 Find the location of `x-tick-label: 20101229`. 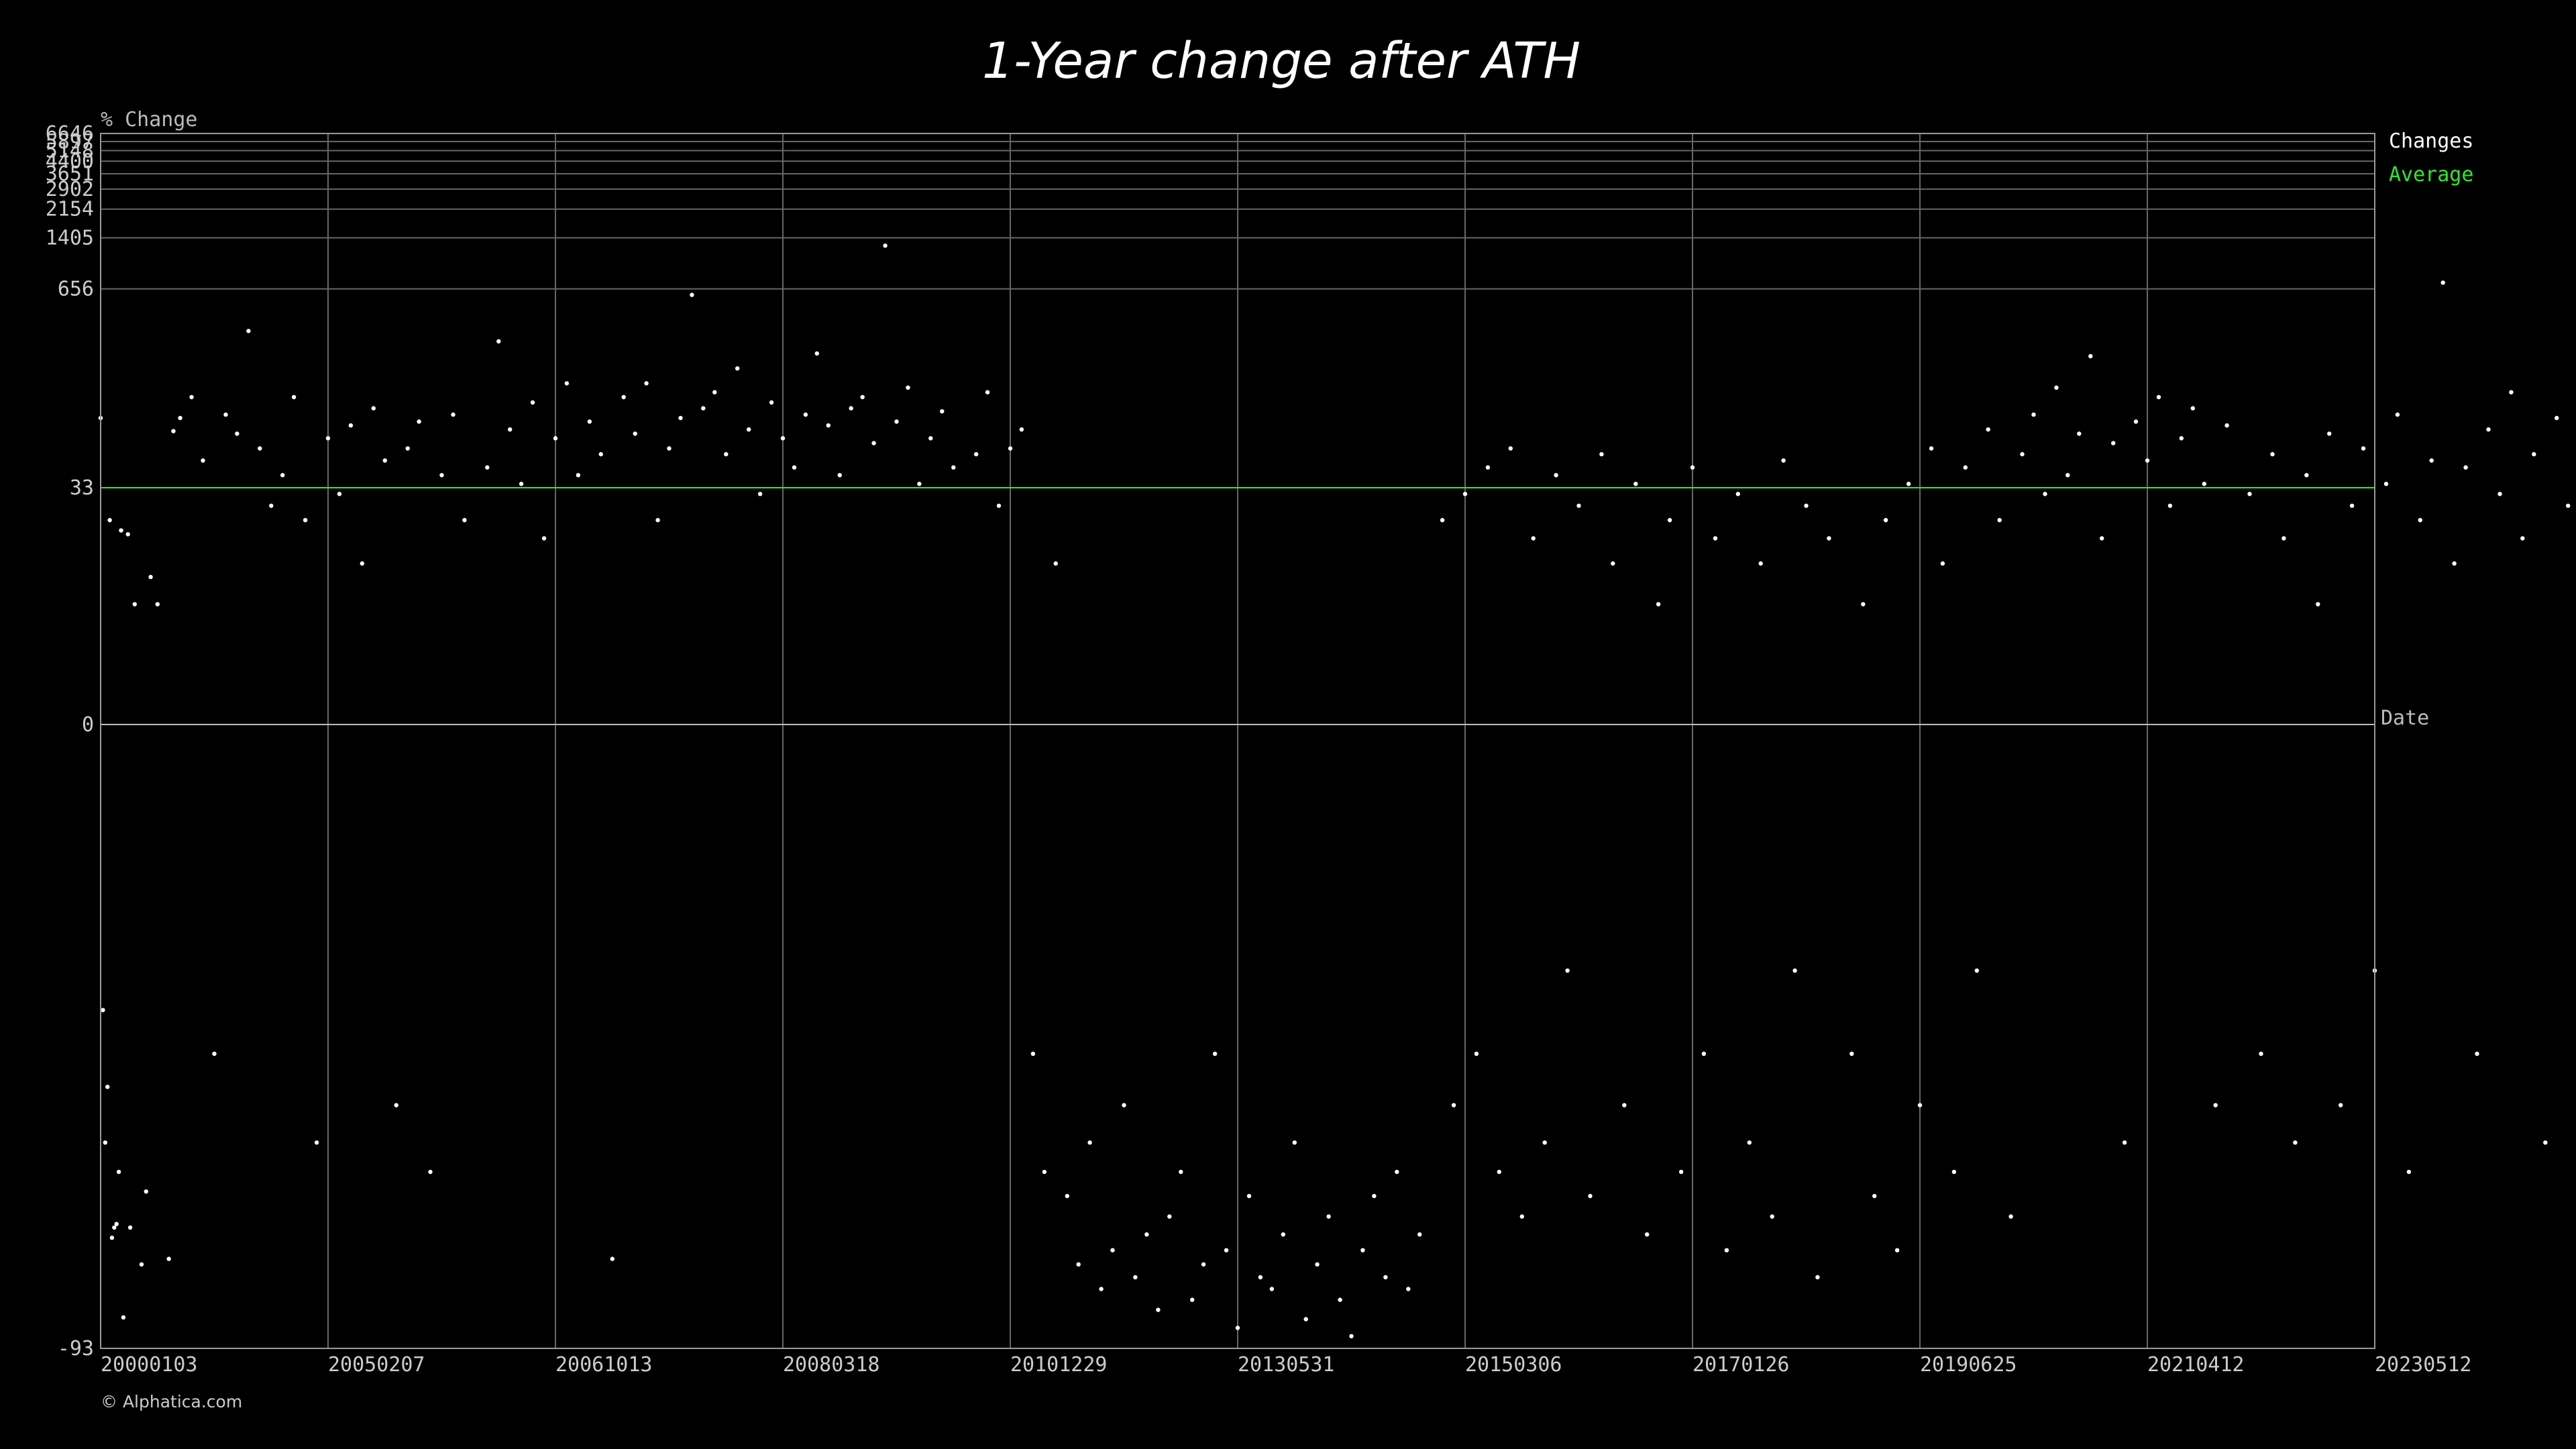

x-tick-label: 20101229 is located at coordinates (1059, 1365).